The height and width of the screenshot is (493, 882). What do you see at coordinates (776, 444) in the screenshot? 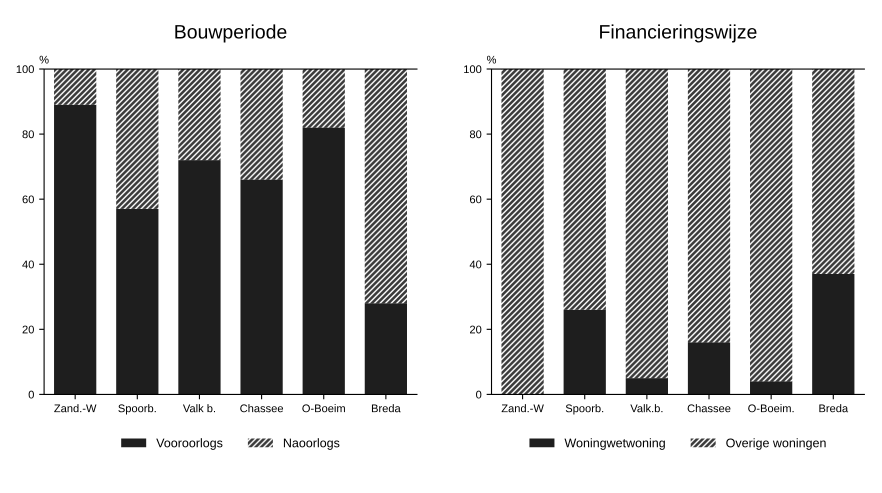
I see `legend-label: Overige woningen` at bounding box center [776, 444].